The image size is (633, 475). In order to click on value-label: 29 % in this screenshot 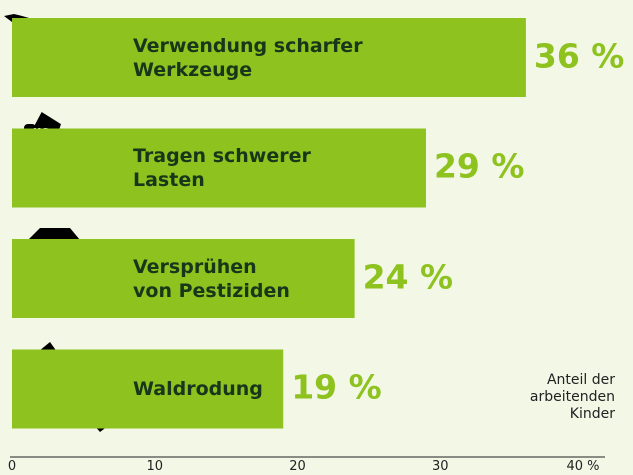, I will do `click(479, 166)`.